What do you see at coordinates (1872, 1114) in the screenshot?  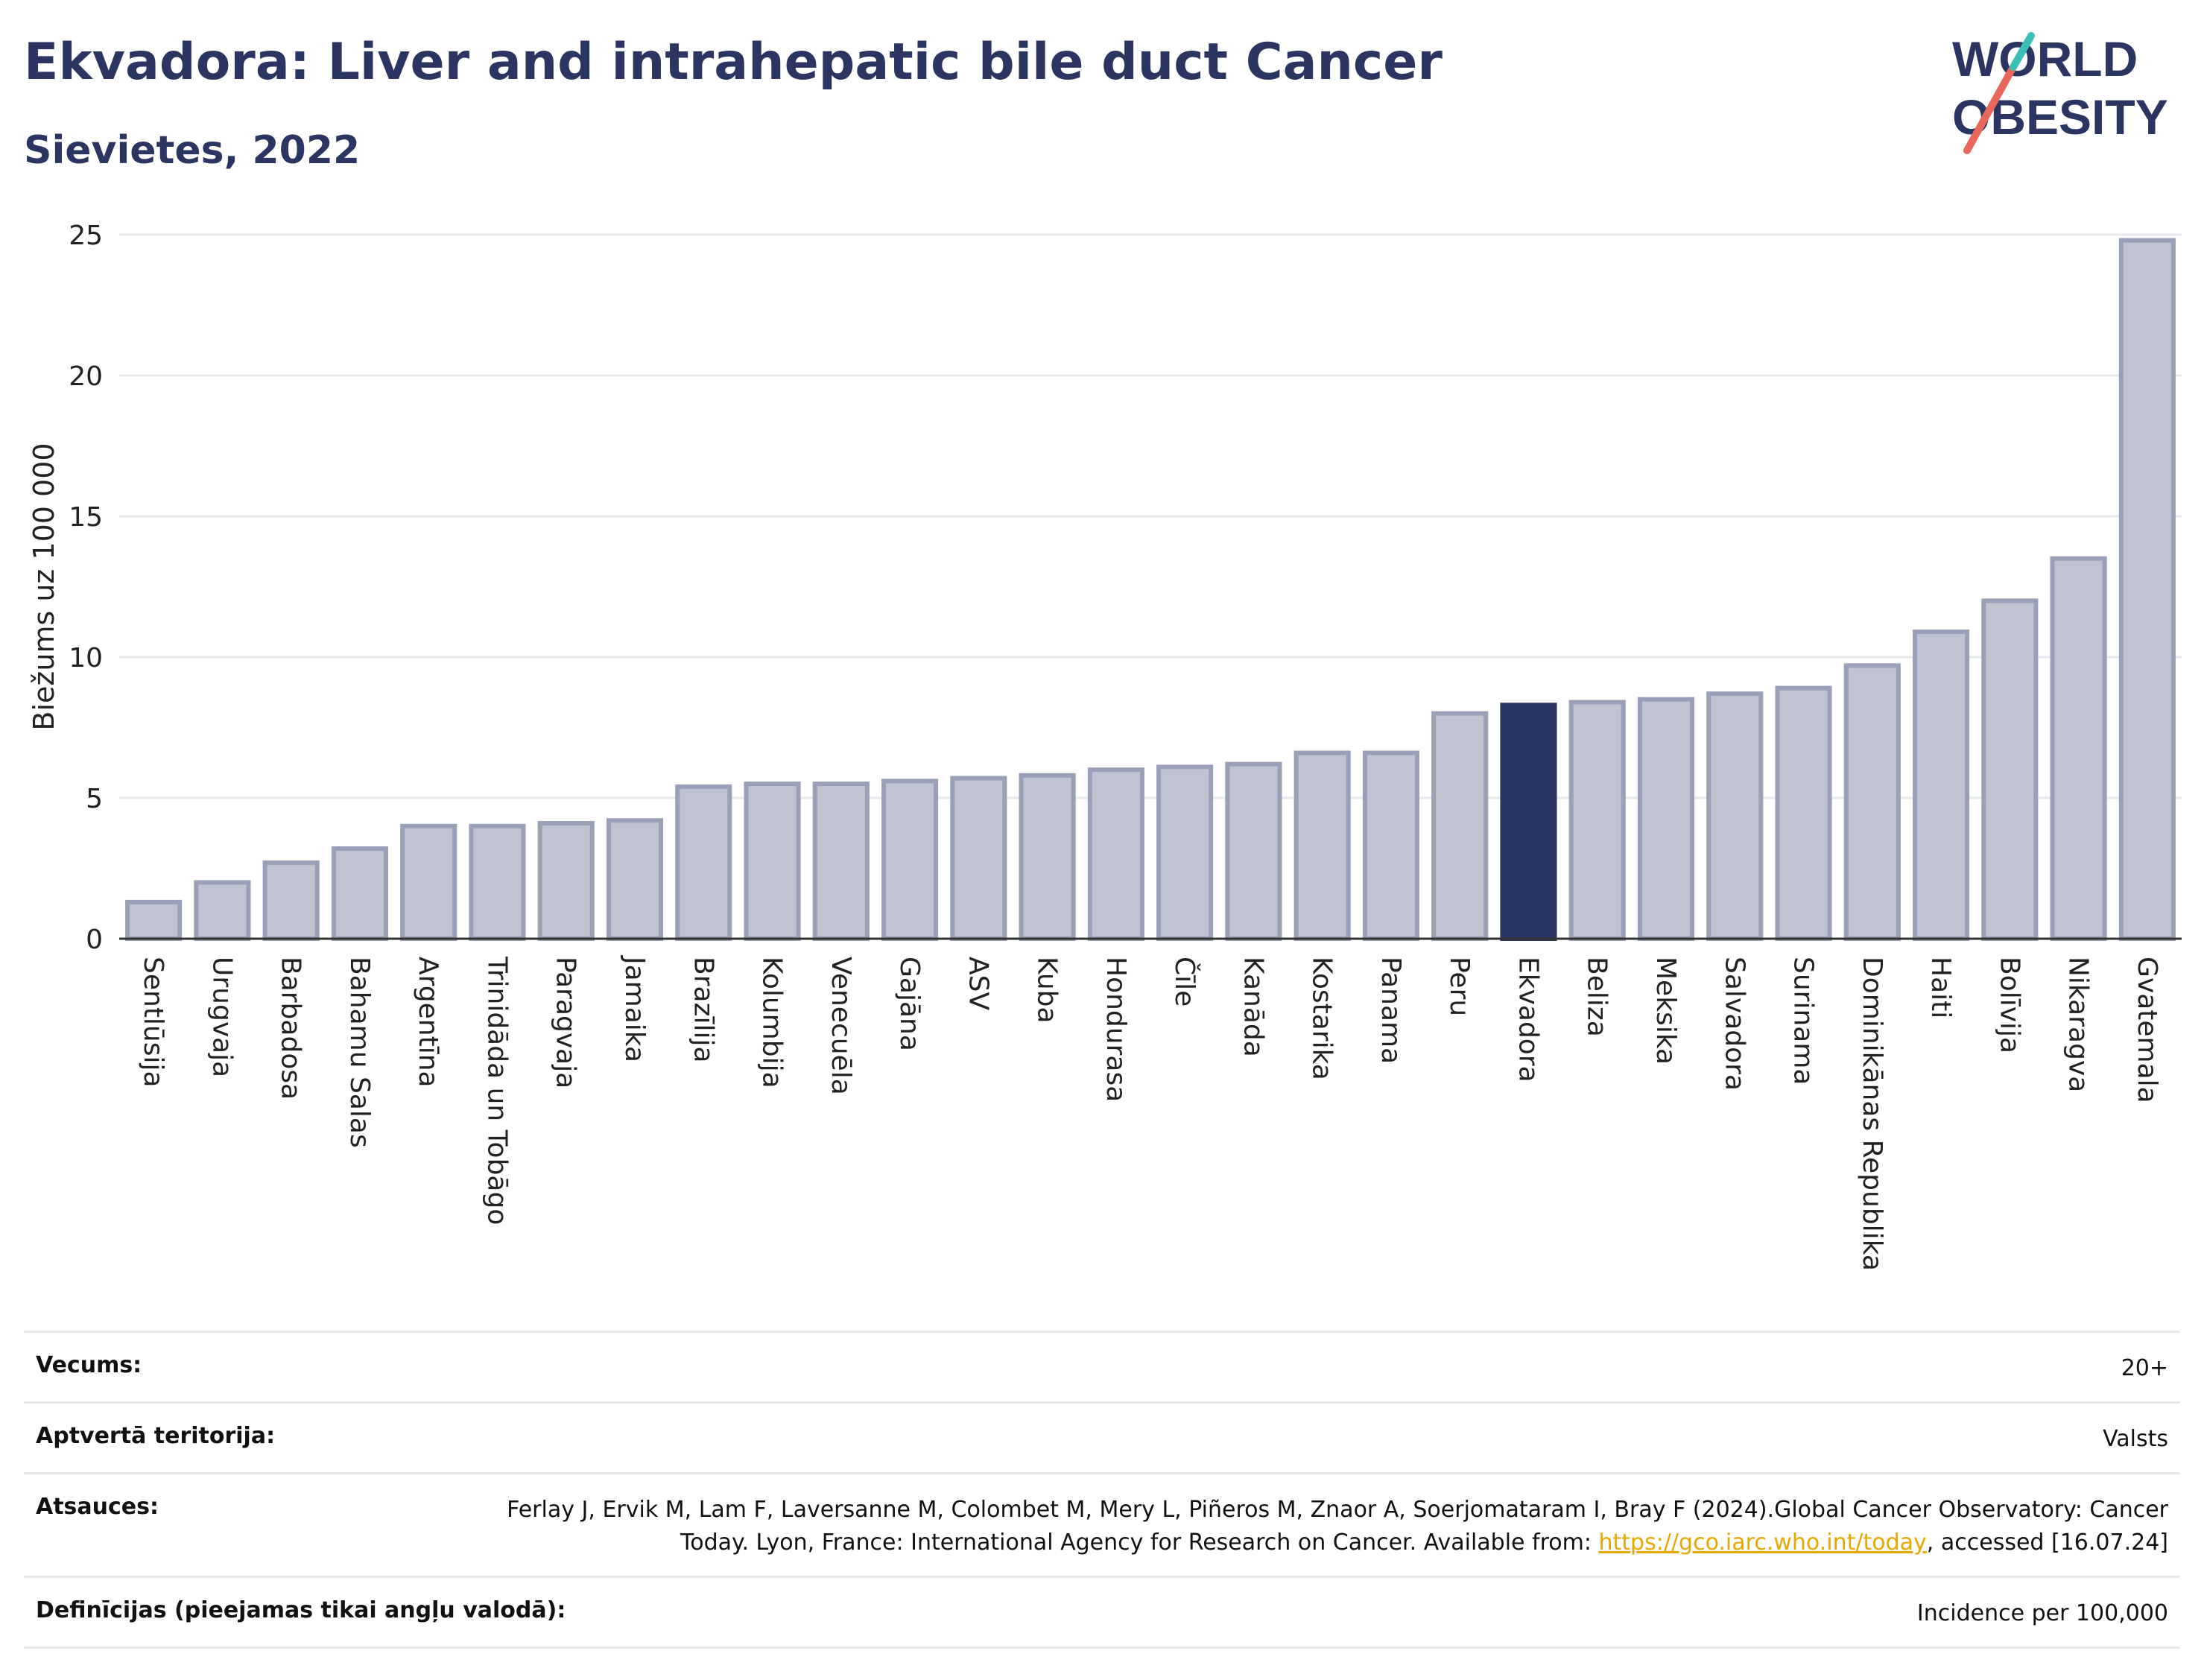 I see `x-tick-label: Dominikānas Republika` at bounding box center [1872, 1114].